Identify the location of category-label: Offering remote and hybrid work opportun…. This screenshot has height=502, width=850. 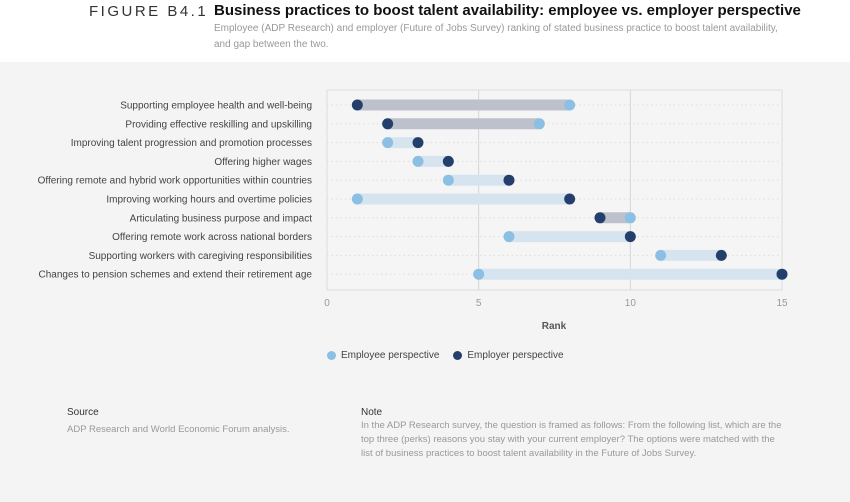
(175, 181).